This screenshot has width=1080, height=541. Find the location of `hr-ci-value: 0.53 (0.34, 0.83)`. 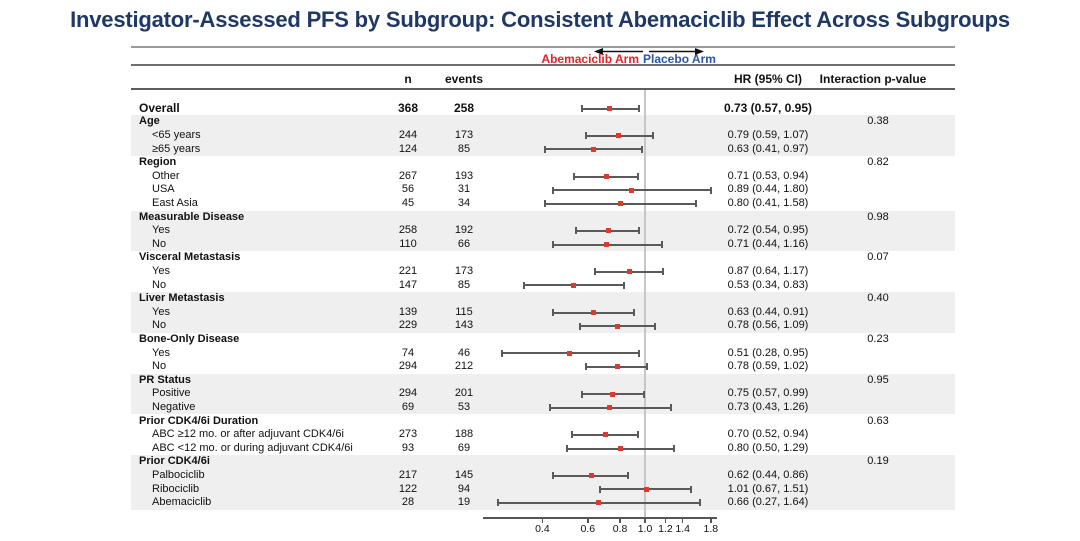

hr-ci-value: 0.53 (0.34, 0.83) is located at coordinates (768, 284).